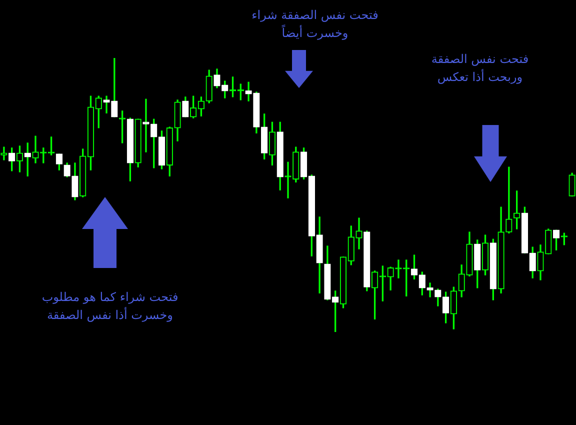 The width and height of the screenshot is (576, 425). I want to click on text: فتحت نفس الصفقة شراء وخسرت أيضاً, so click(315, 24).